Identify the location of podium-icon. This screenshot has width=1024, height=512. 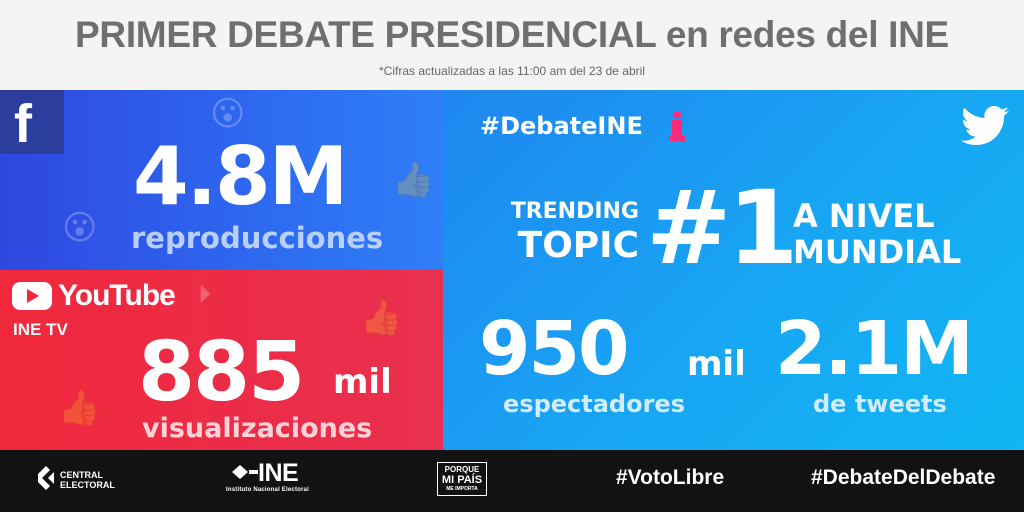
(677, 127).